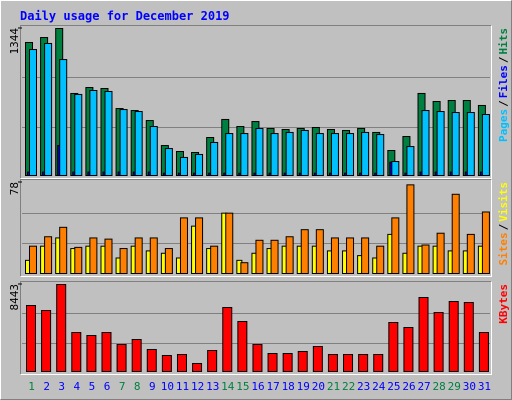 This screenshot has width=512, height=400. I want to click on legend-entry: Visits, so click(503, 202).